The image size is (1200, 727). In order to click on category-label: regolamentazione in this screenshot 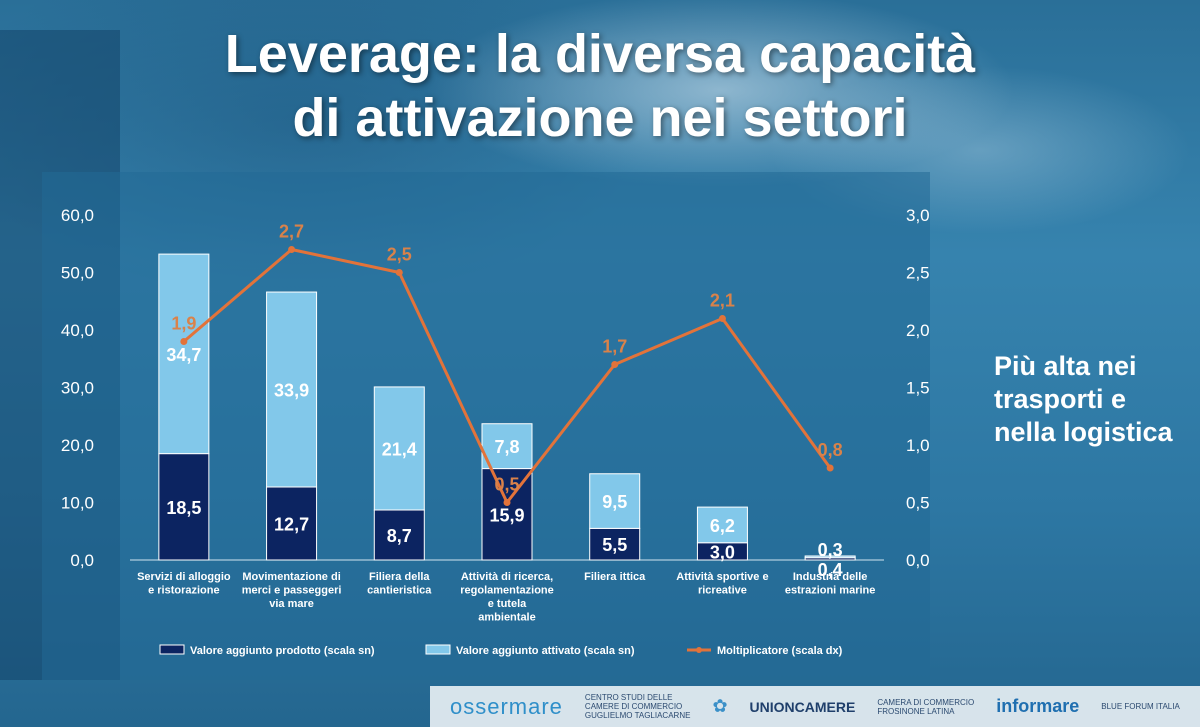, I will do `click(507, 591)`.